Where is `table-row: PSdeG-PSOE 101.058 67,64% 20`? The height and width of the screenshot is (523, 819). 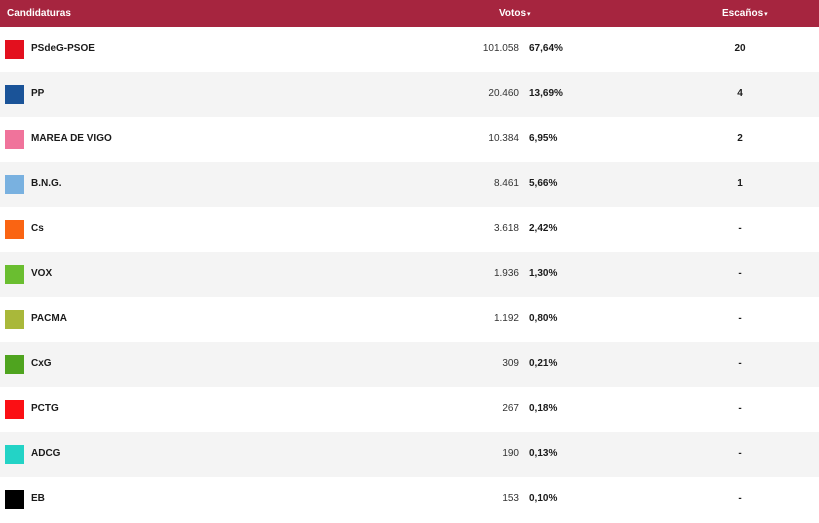 table-row: PSdeG-PSOE 101.058 67,64% 20 is located at coordinates (409, 49).